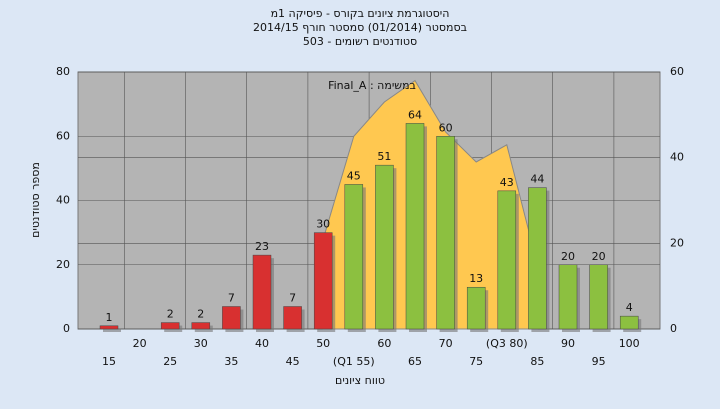 The height and width of the screenshot is (409, 720). I want to click on y-tick-label: 0, so click(66, 328).